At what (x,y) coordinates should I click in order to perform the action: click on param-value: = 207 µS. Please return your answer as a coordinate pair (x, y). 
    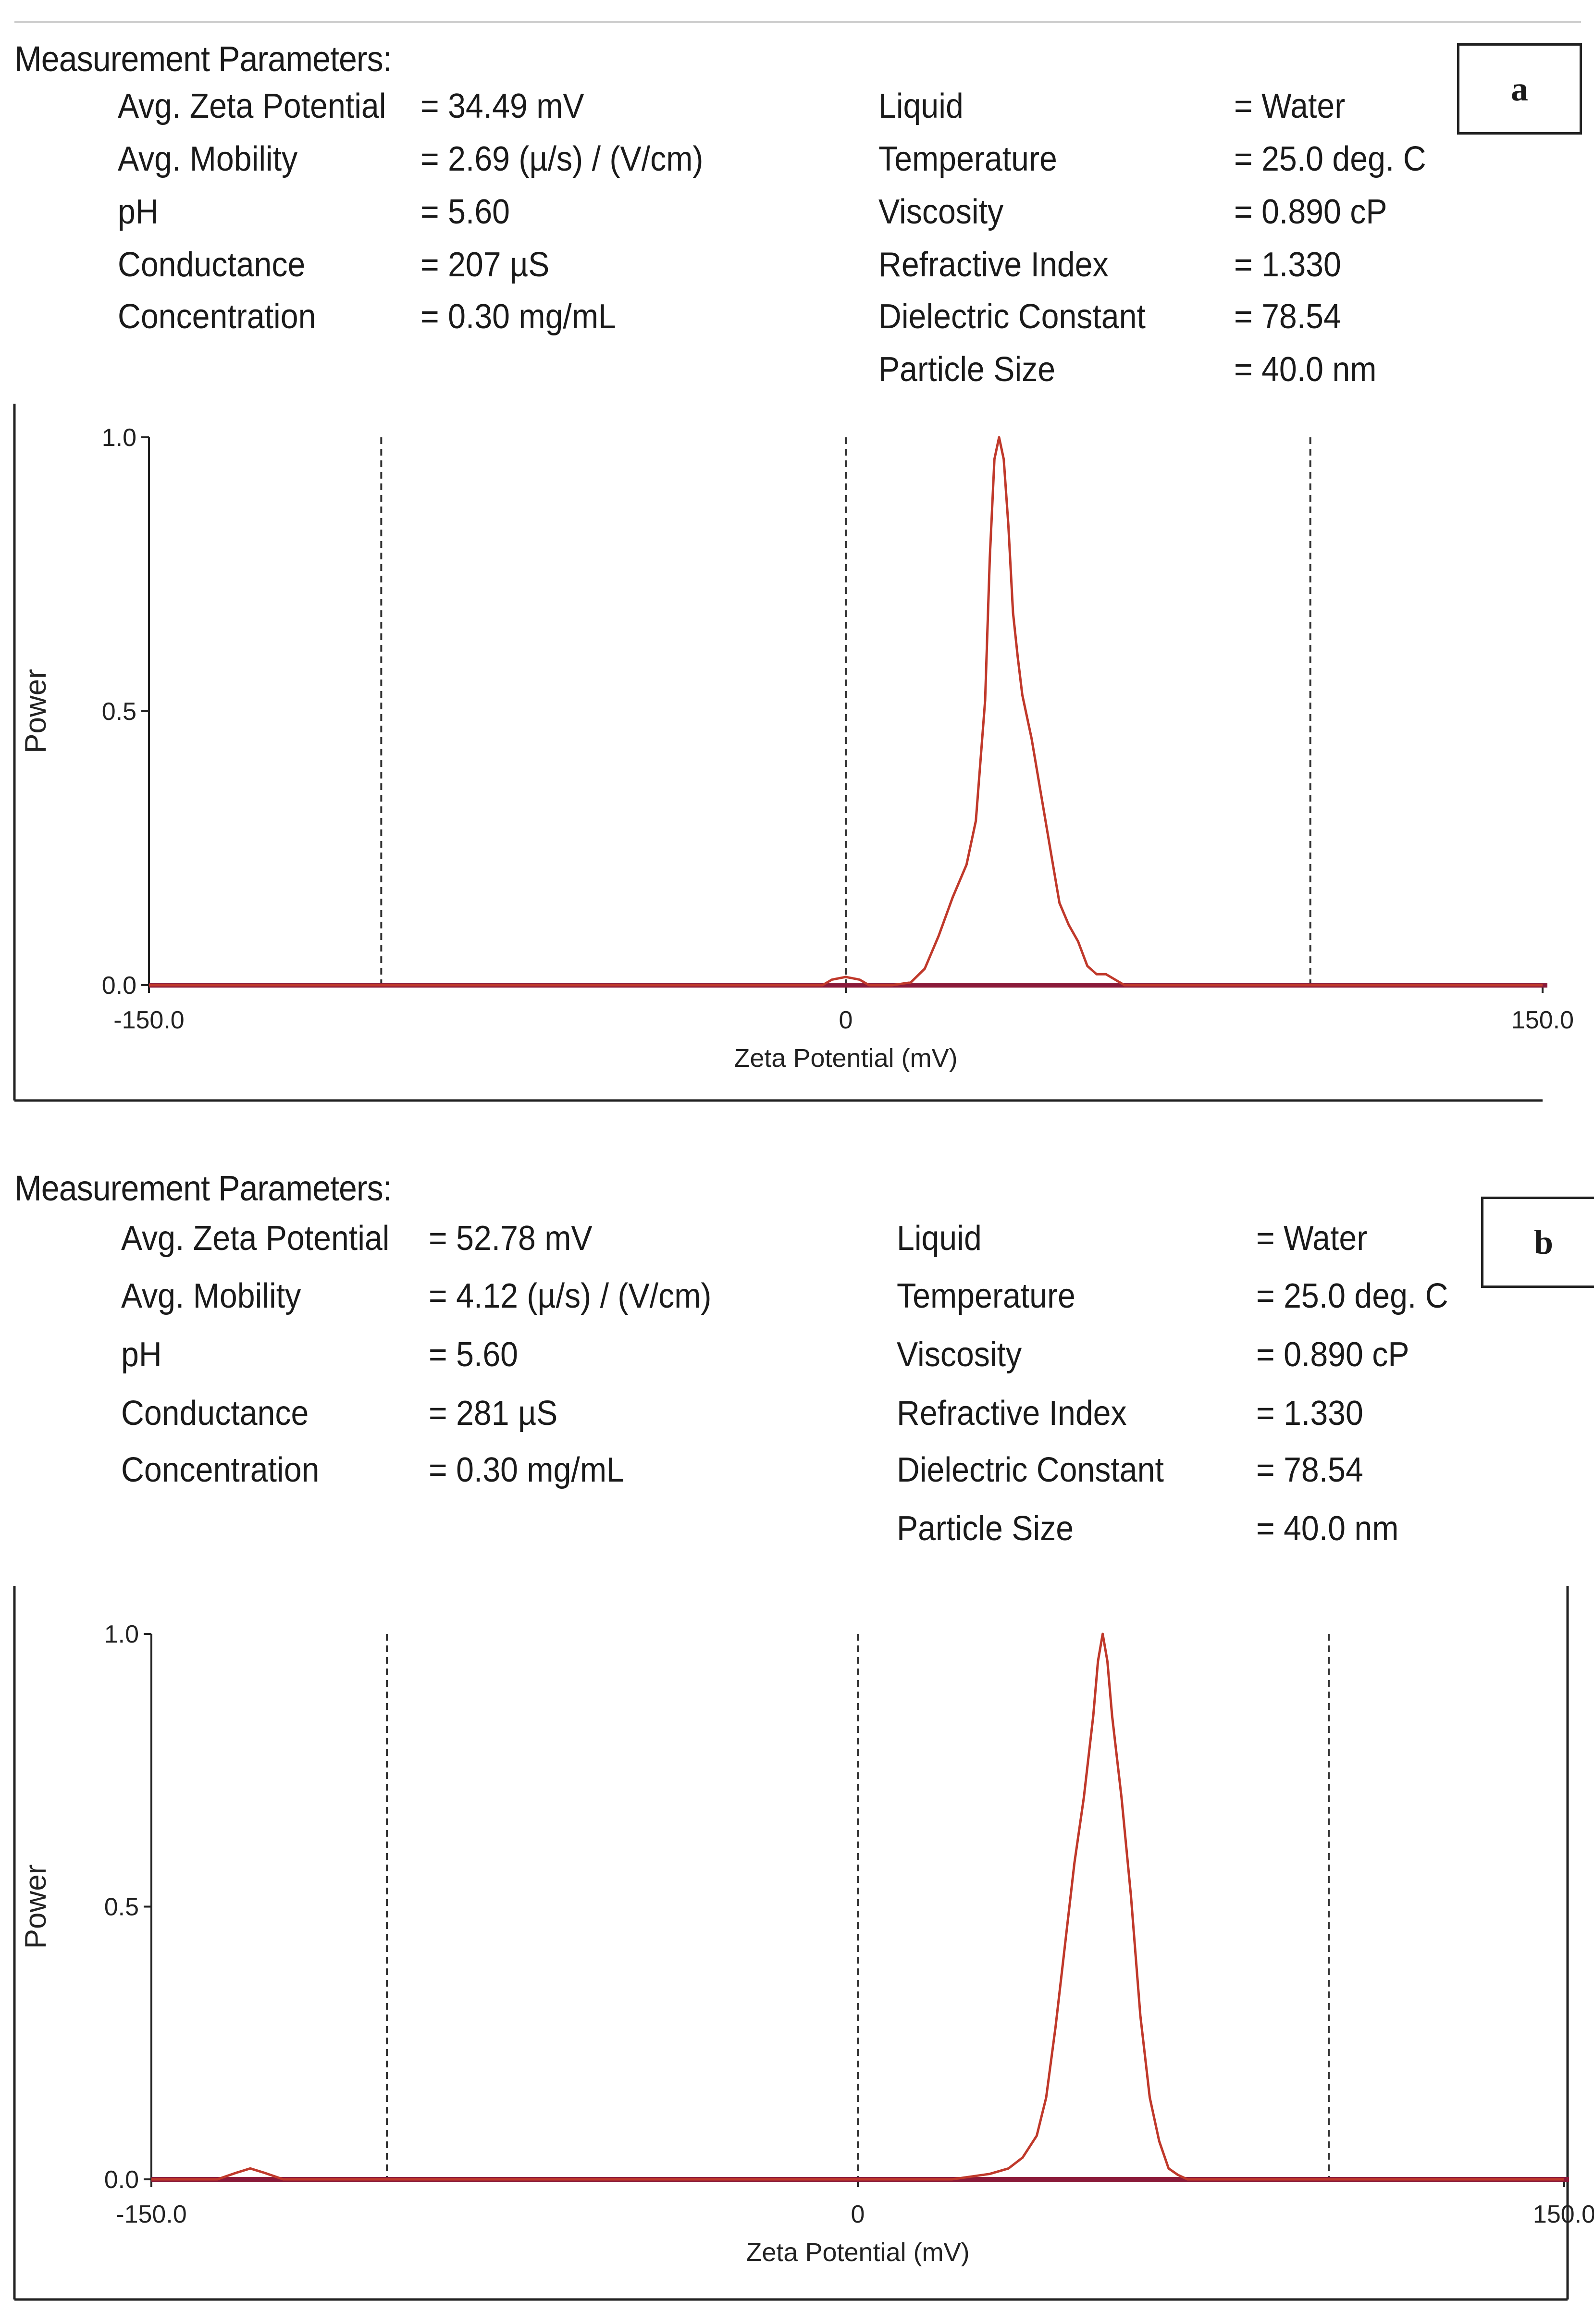
    Looking at the image, I should click on (485, 265).